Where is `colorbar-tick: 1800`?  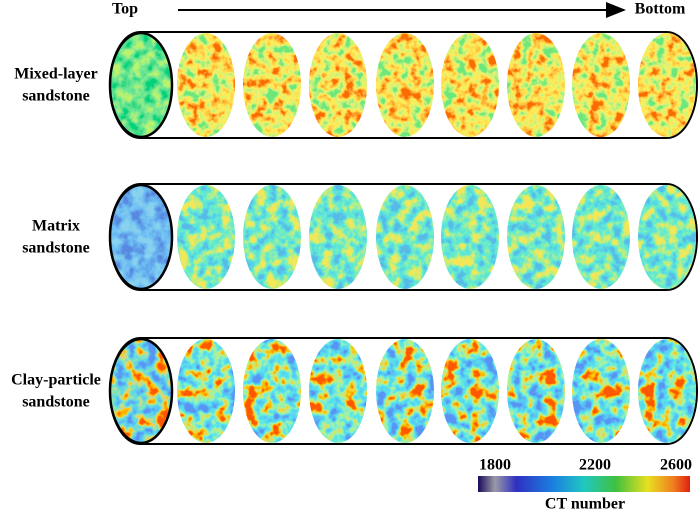
colorbar-tick: 1800 is located at coordinates (495, 465).